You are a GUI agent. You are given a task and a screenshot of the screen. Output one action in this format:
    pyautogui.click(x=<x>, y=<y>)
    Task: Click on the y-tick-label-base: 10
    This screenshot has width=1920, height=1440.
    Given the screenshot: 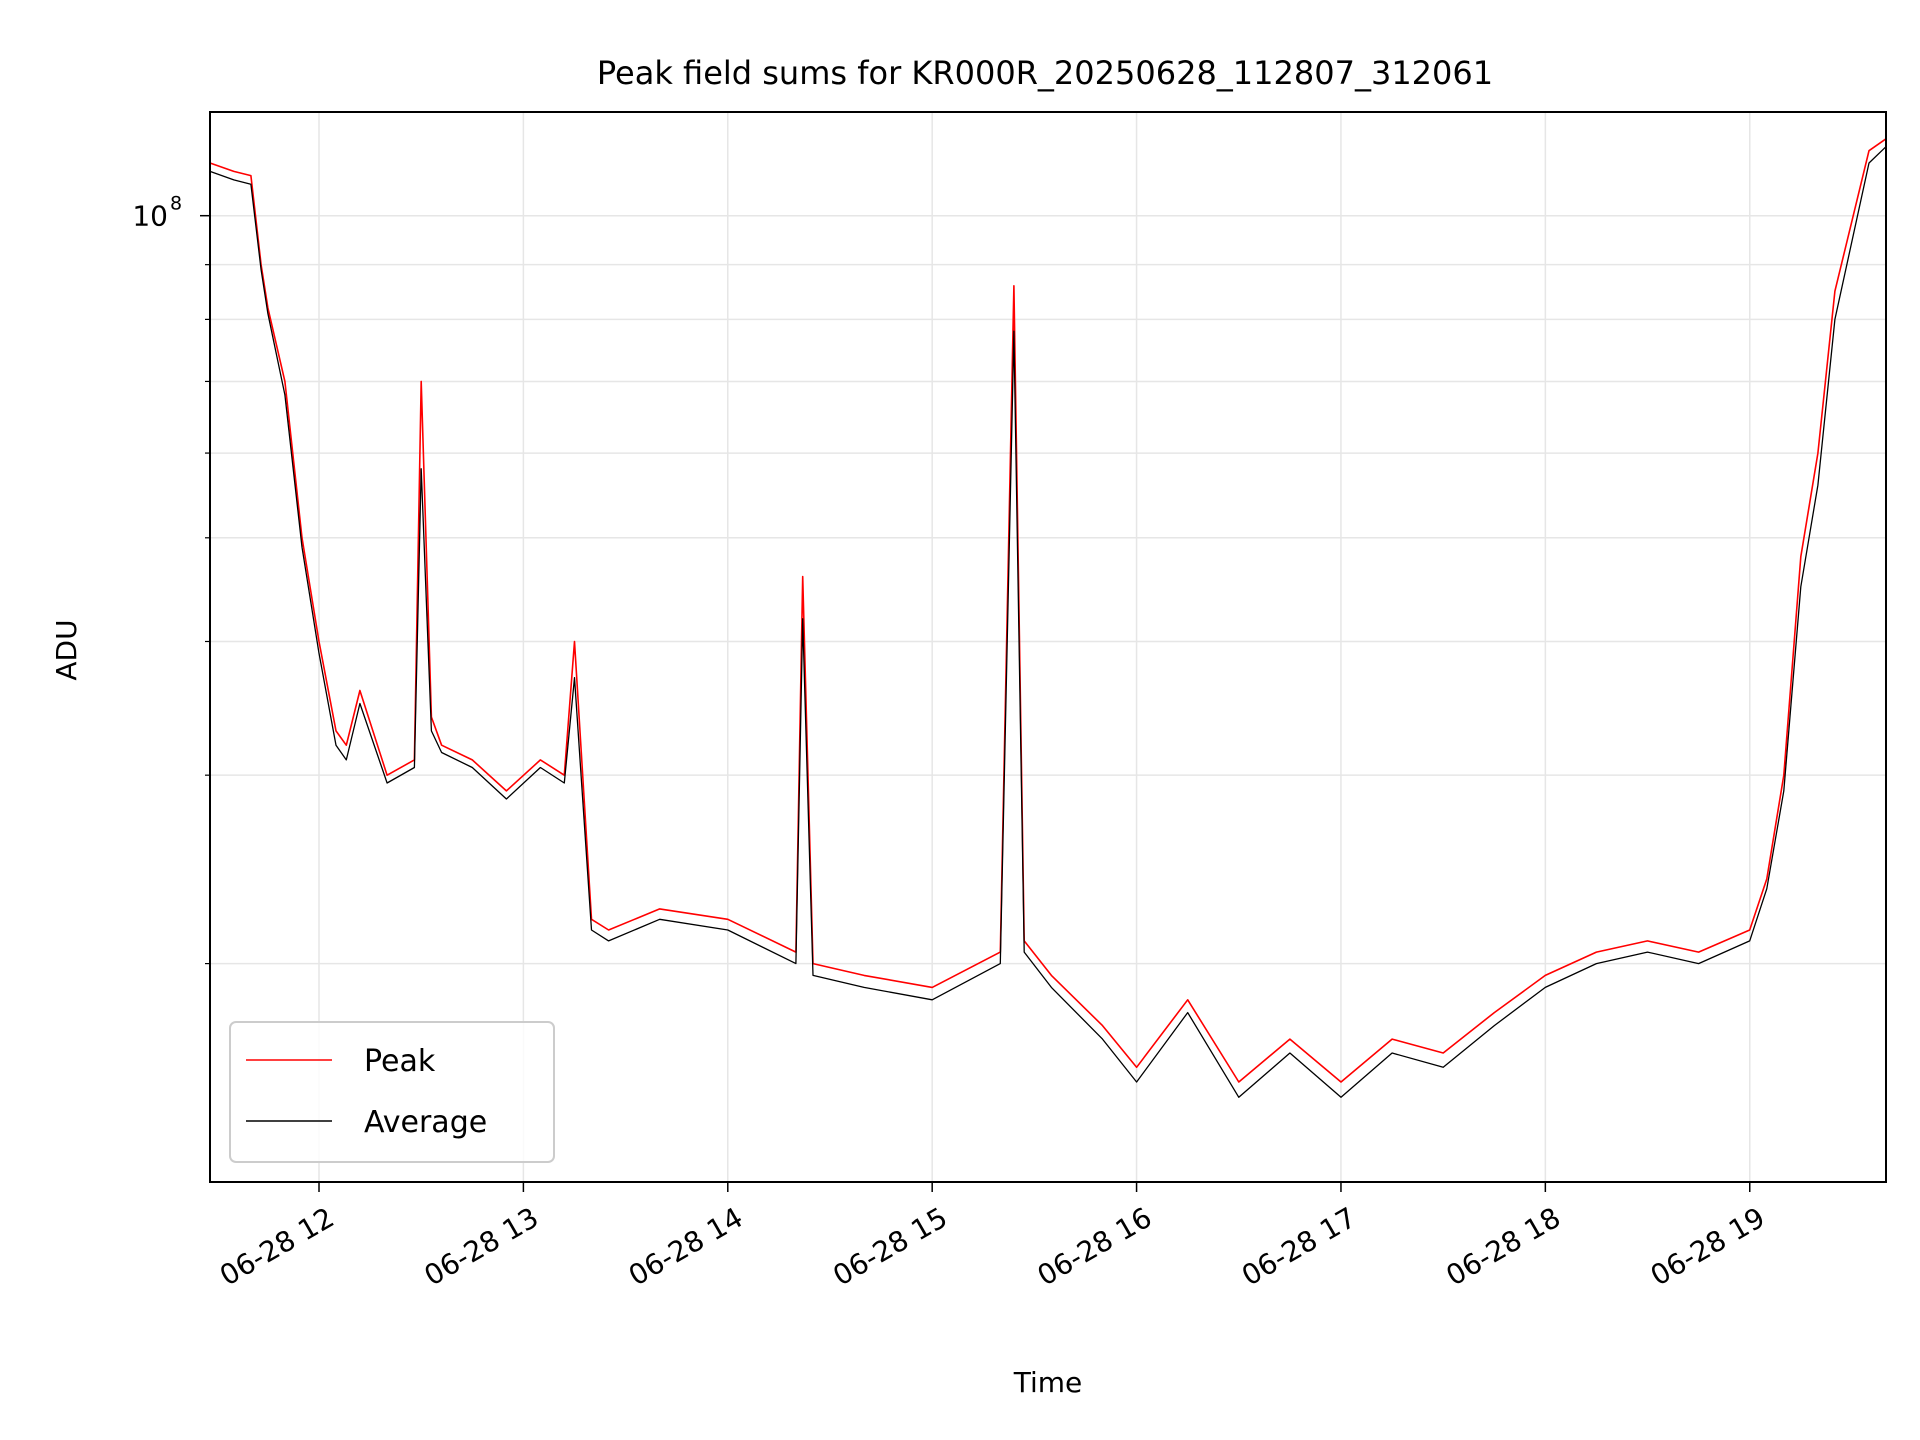 What is the action you would take?
    pyautogui.click(x=150, y=216)
    